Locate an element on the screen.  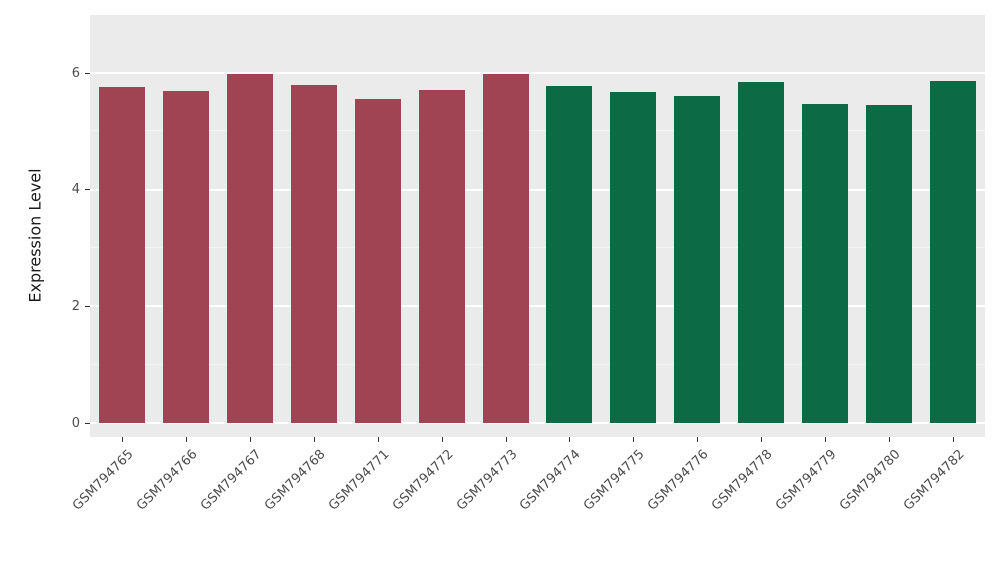
x-tick-label: GSM794780 is located at coordinates (870, 480).